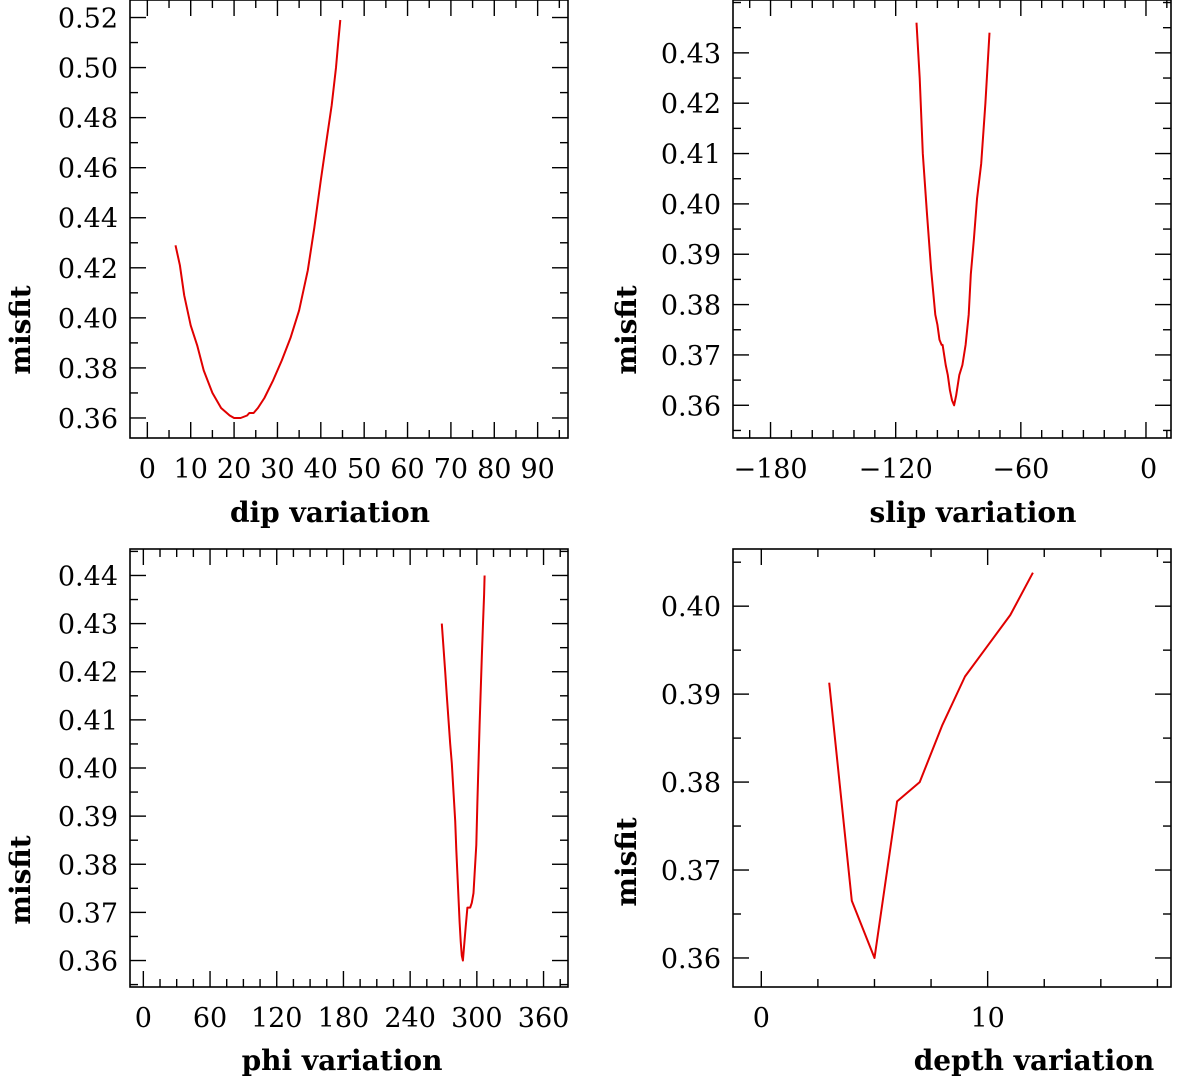 This screenshot has width=1183, height=1077. What do you see at coordinates (342, 1060) in the screenshot?
I see `phi-x-axis-title: phi variation` at bounding box center [342, 1060].